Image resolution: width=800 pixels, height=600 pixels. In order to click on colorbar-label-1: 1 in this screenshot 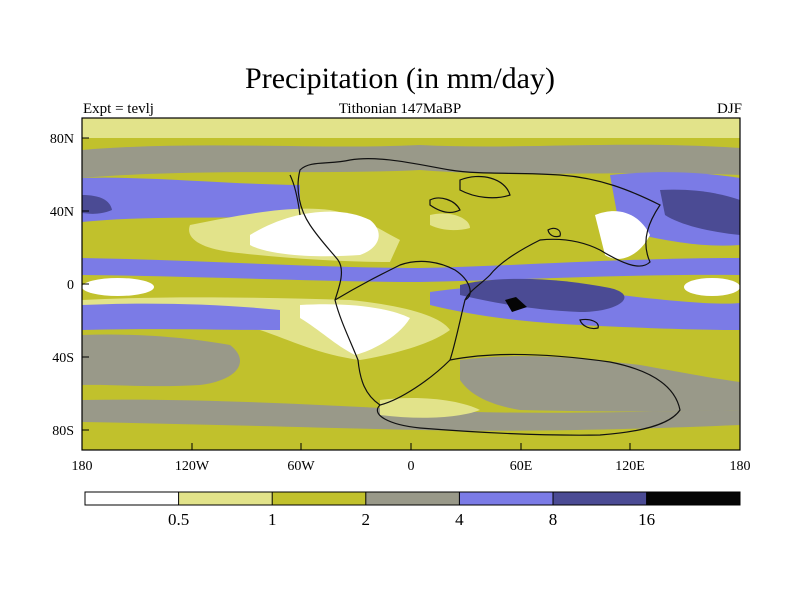, I will do `click(272, 519)`.